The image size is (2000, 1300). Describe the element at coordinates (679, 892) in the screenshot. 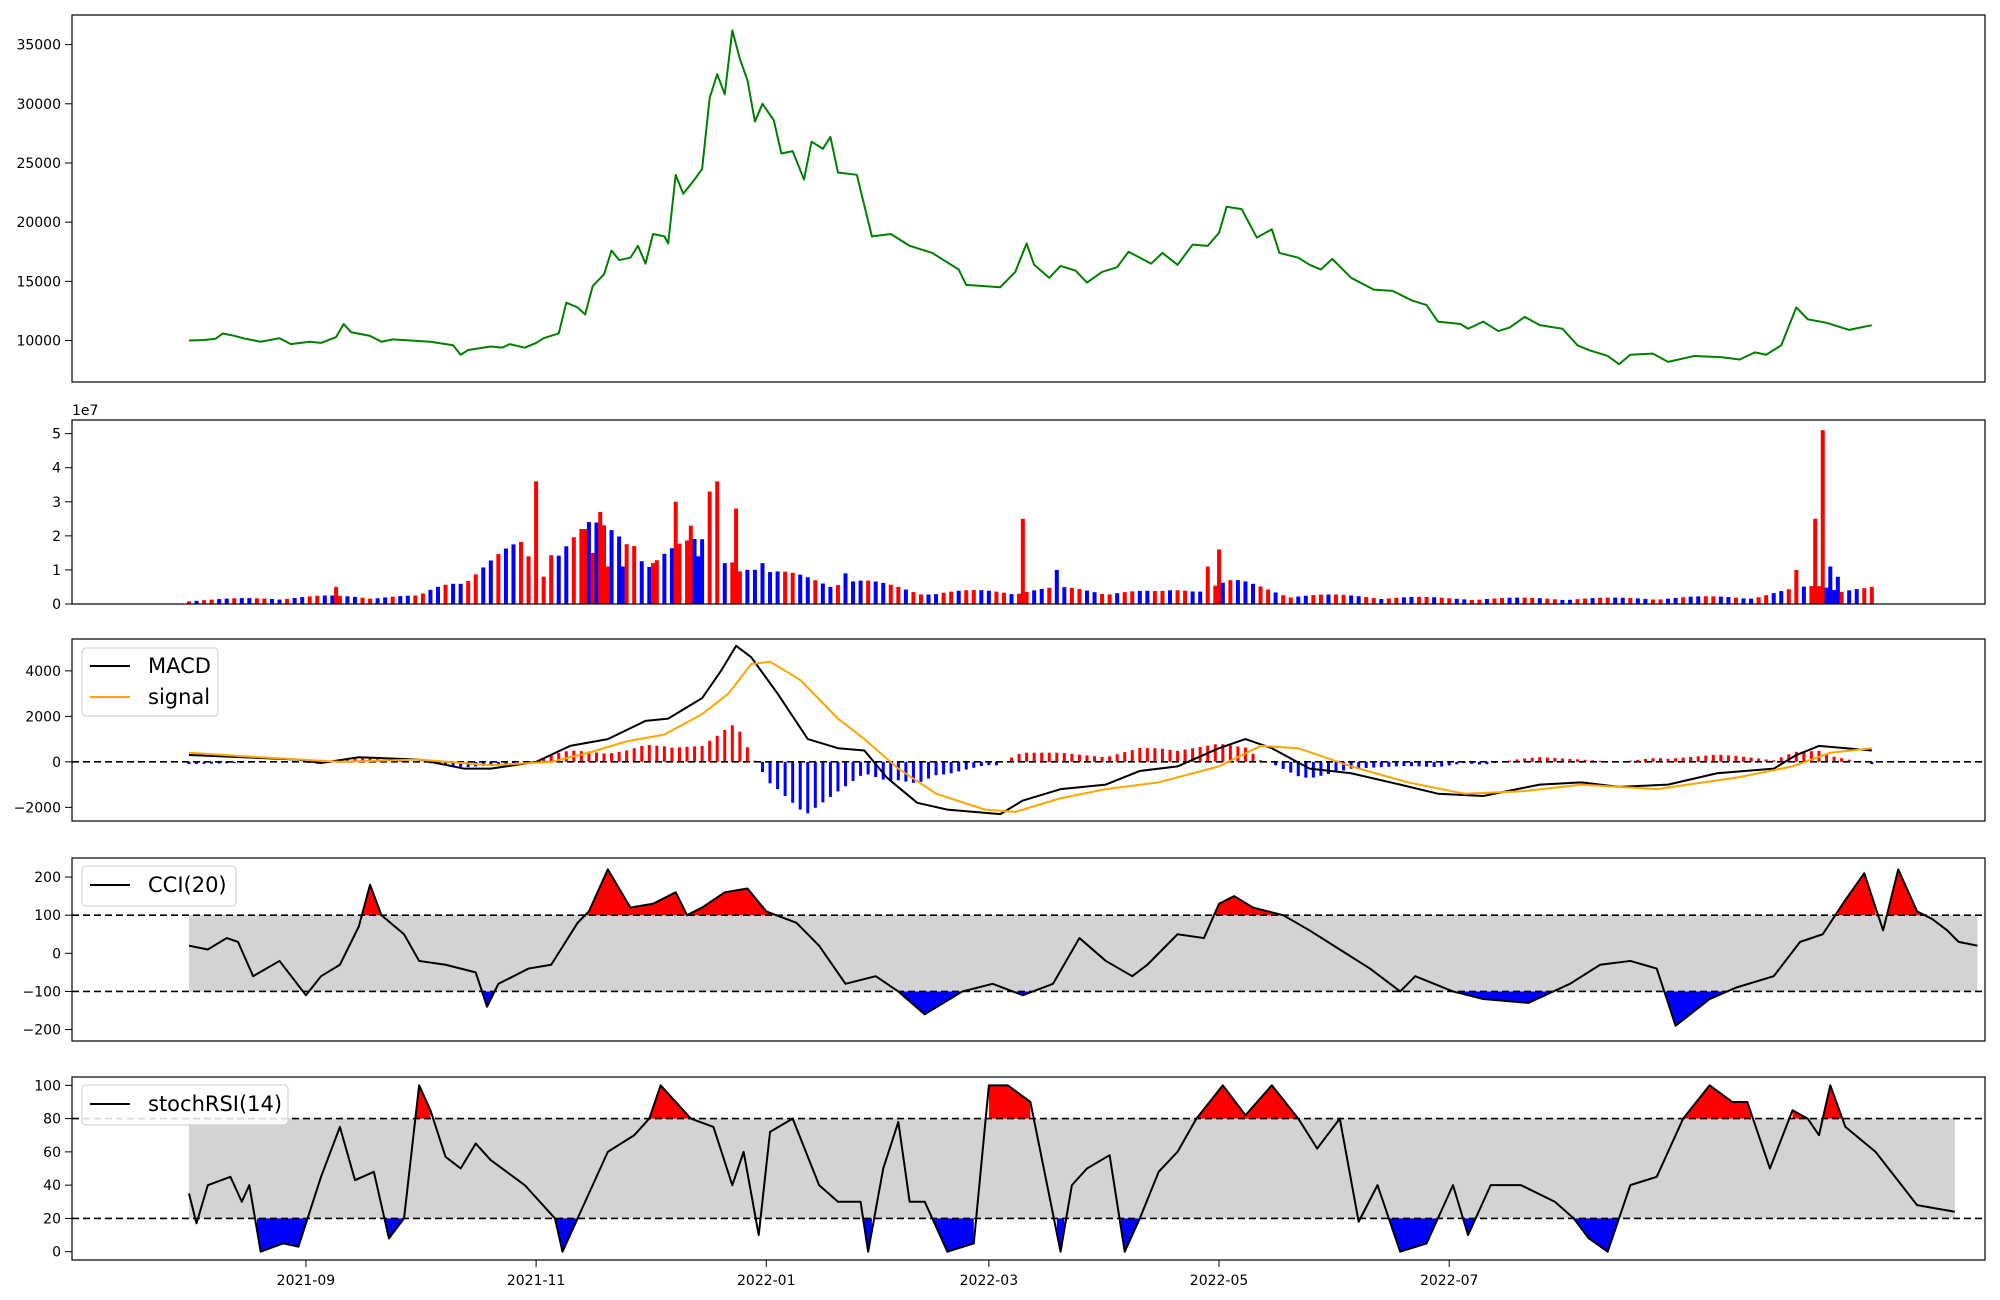

I see `cci-overbought-fill` at that location.